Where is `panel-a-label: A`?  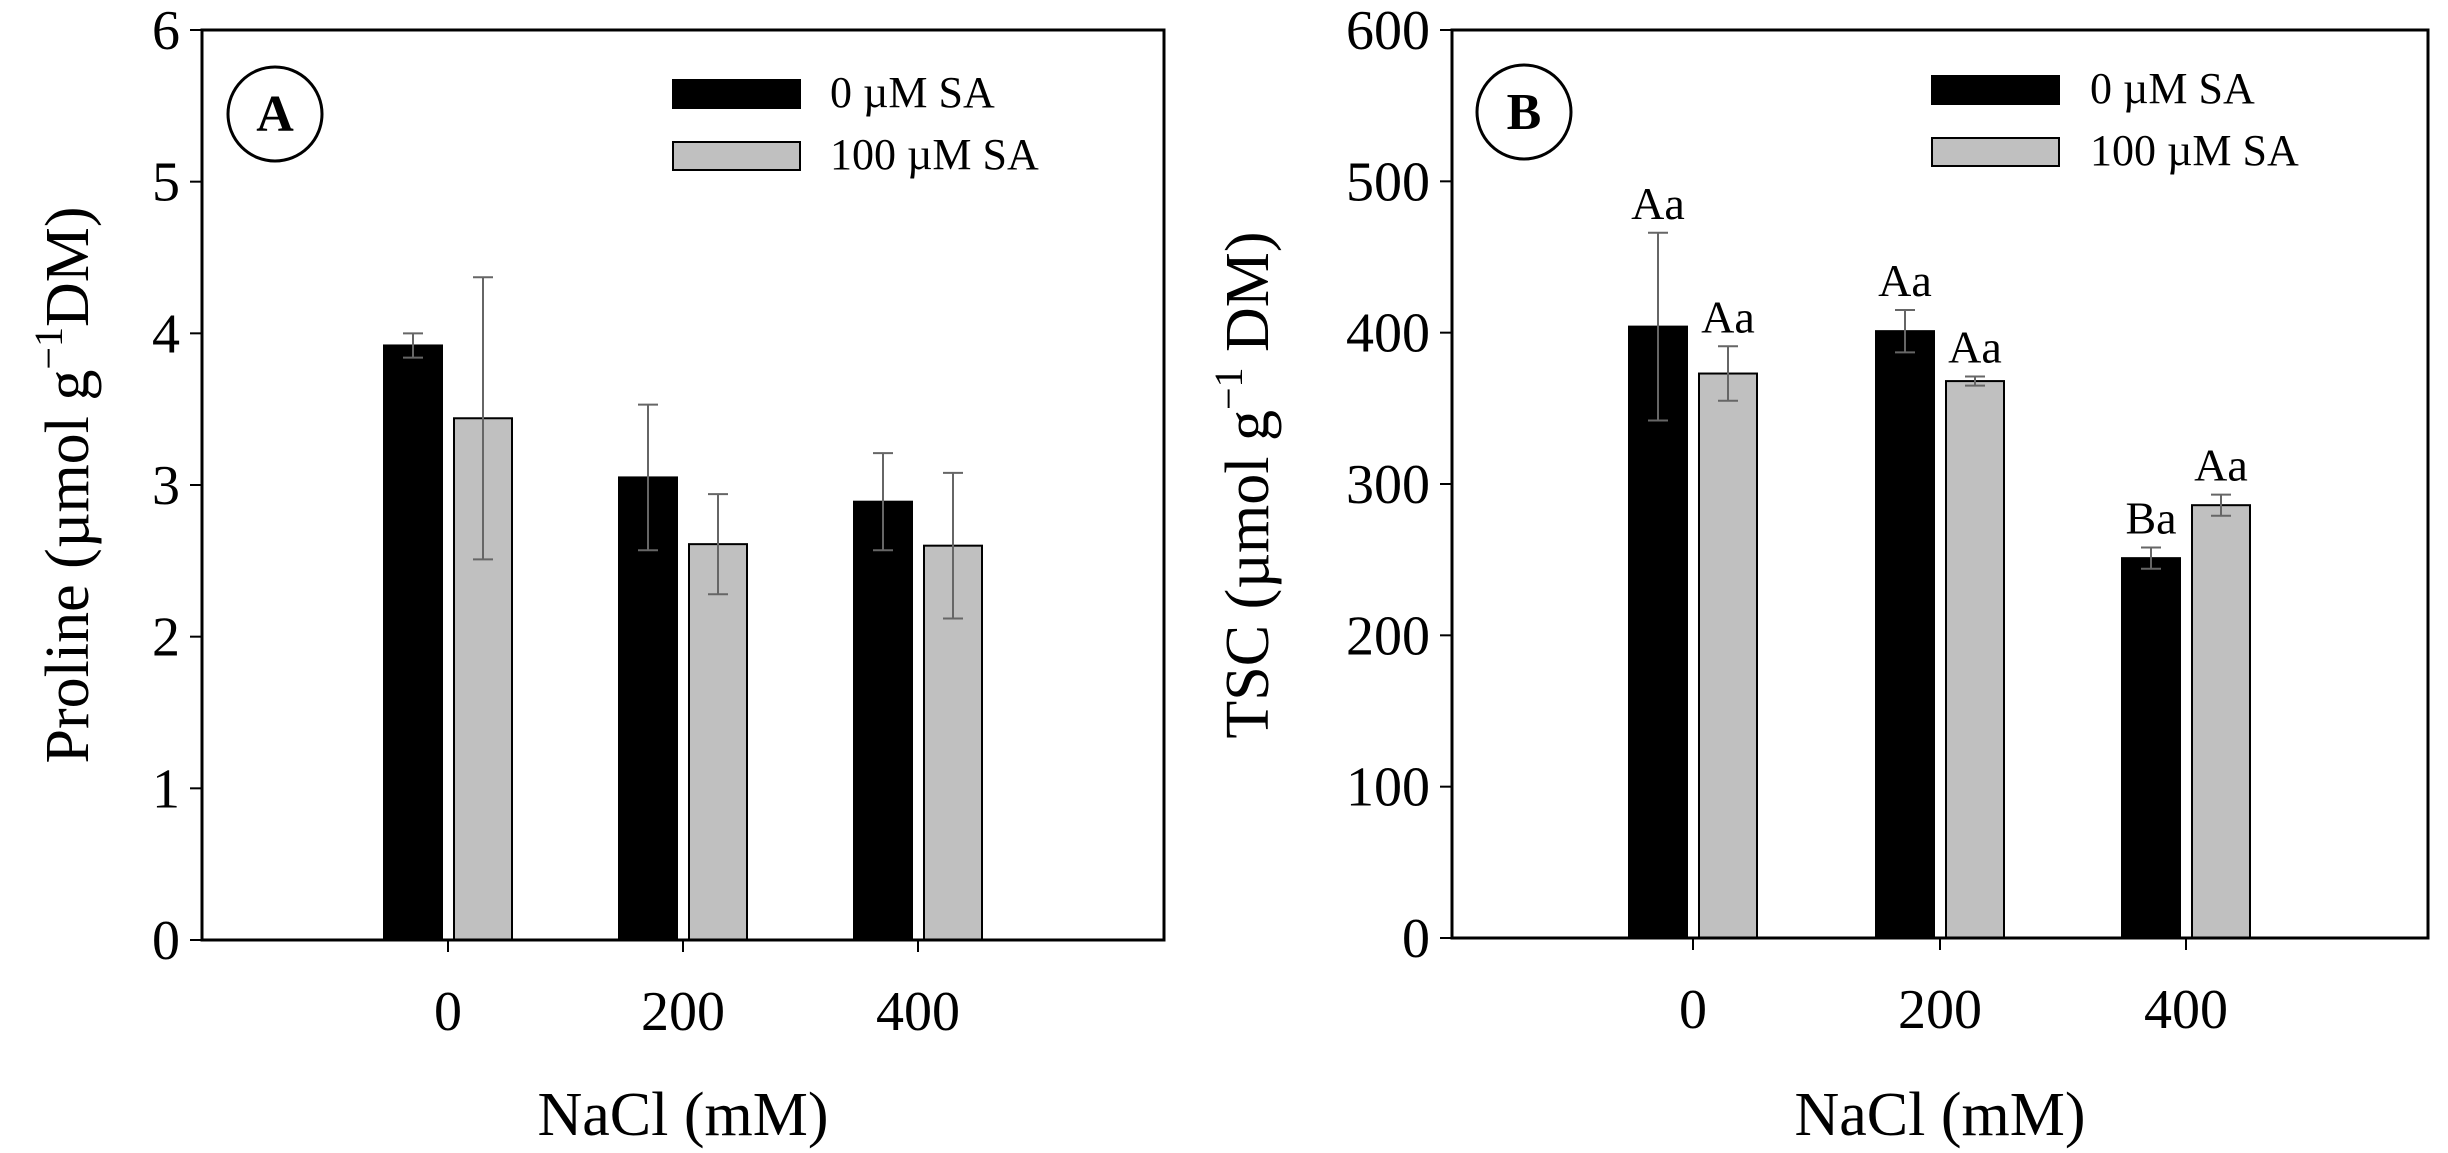
panel-a-label: A is located at coordinates (275, 114).